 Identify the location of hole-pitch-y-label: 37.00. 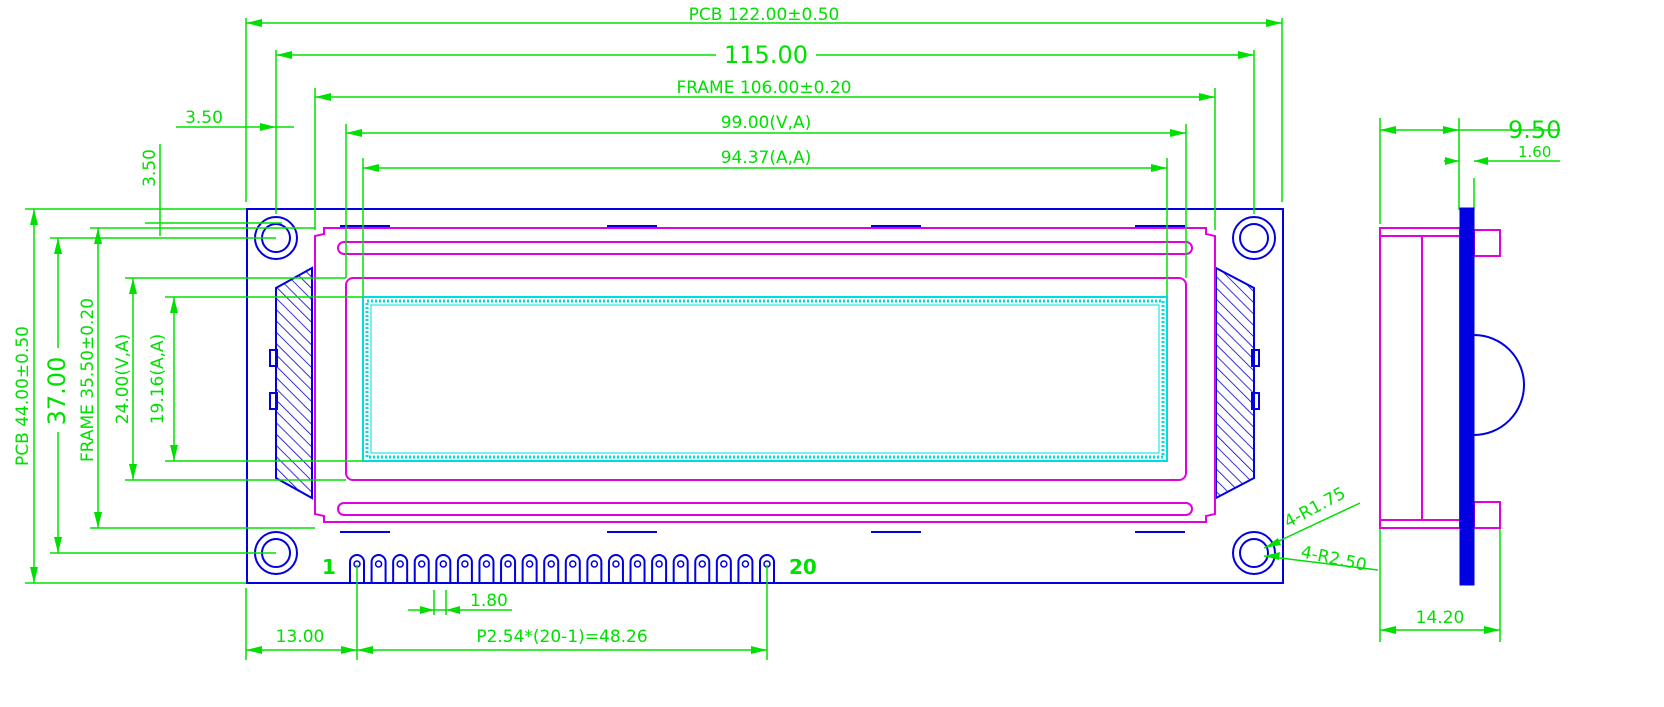
(57, 391).